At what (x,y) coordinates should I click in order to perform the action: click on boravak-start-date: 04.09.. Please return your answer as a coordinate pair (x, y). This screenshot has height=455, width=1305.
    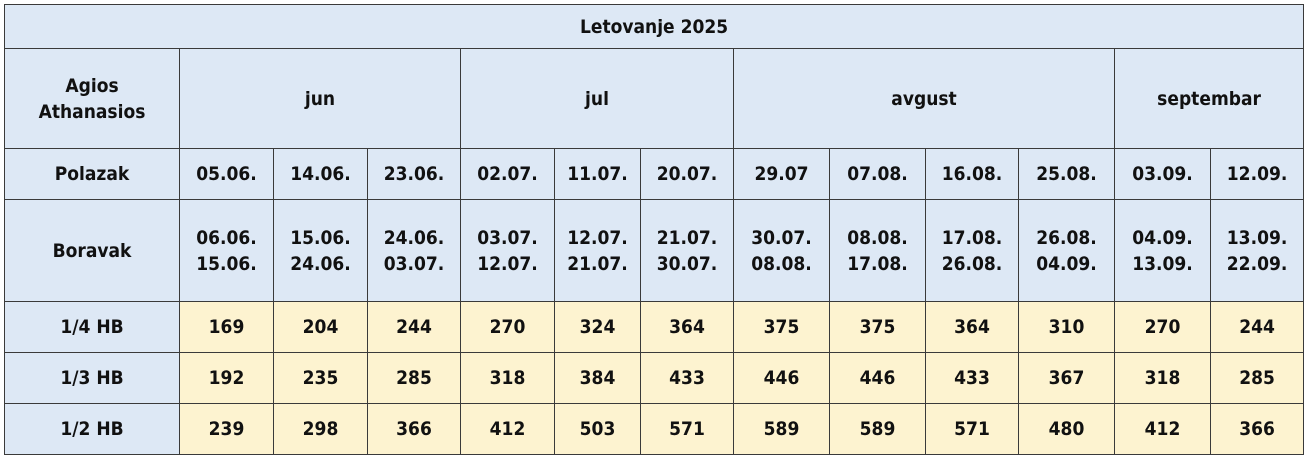
    Looking at the image, I should click on (1162, 237).